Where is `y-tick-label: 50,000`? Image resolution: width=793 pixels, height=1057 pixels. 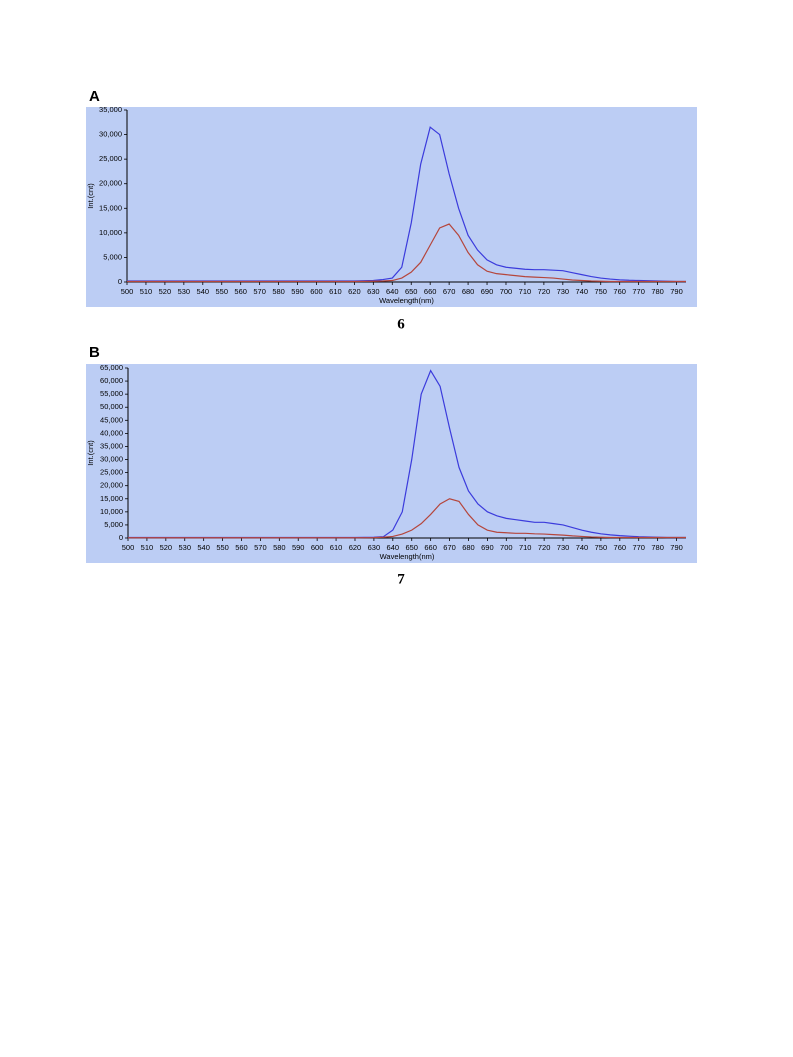
y-tick-label: 50,000 is located at coordinates (111, 406).